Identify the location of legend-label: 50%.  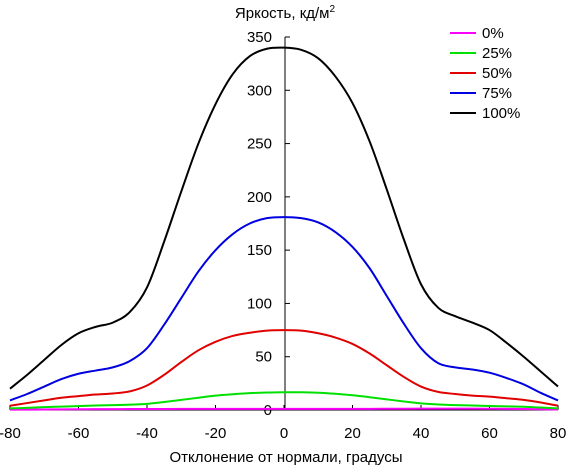
(497, 73).